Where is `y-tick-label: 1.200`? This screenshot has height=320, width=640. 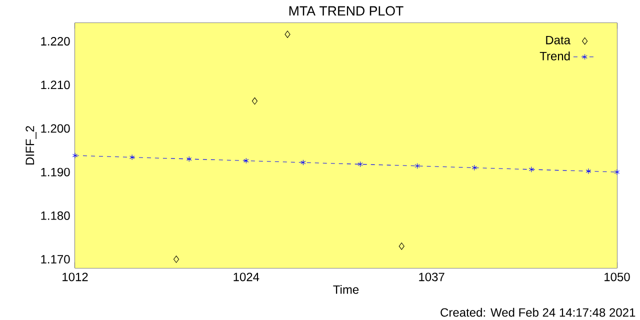
y-tick-label: 1.200 is located at coordinates (55, 128).